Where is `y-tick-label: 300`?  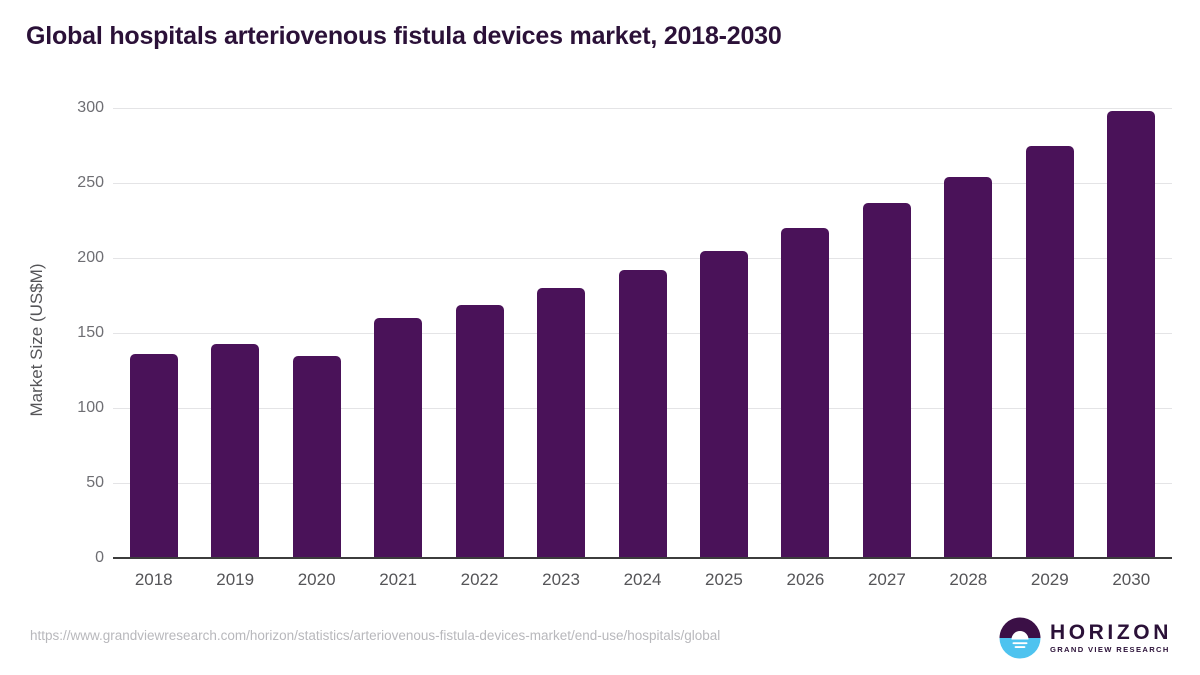 y-tick-label: 300 is located at coordinates (90, 107).